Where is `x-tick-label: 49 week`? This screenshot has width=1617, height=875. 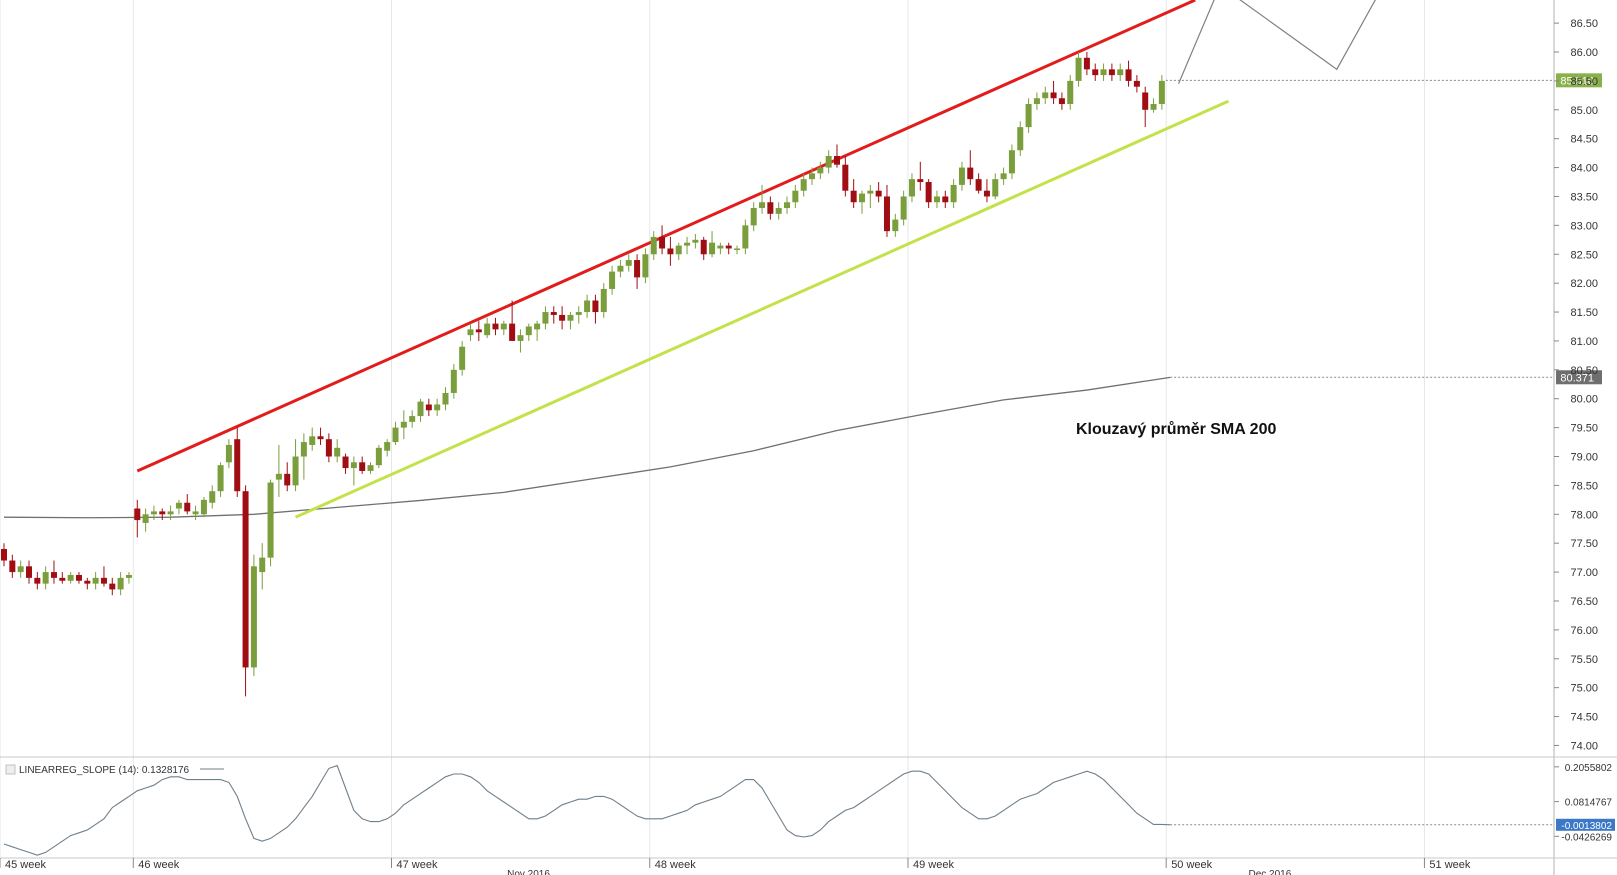
x-tick-label: 49 week is located at coordinates (933, 865).